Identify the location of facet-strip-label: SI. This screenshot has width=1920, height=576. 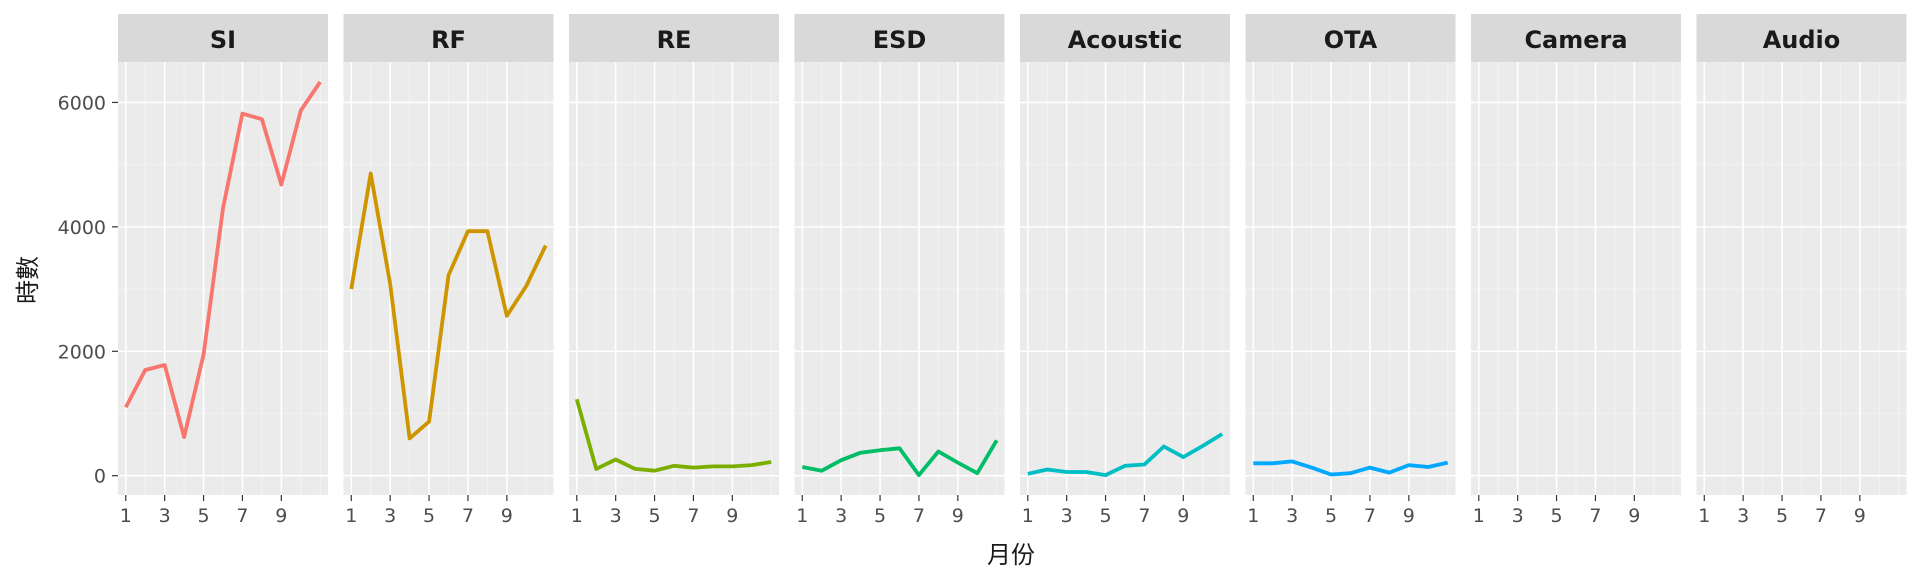
(223, 40).